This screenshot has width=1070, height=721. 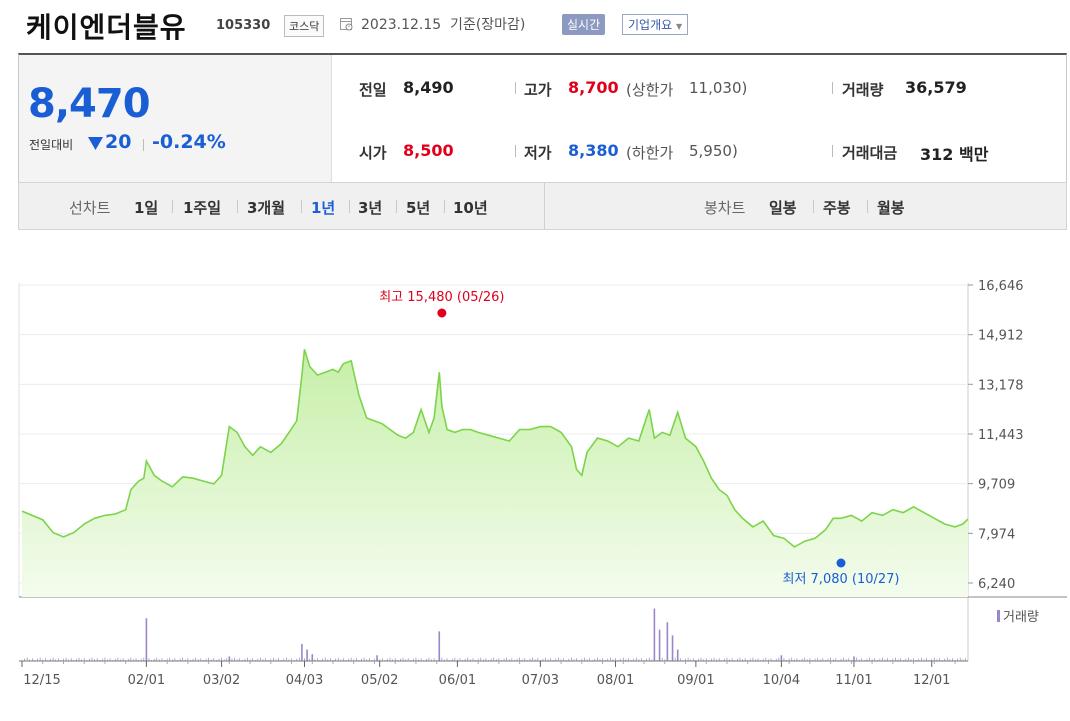 What do you see at coordinates (954, 154) in the screenshot?
I see `trade-value-value: 312 백만` at bounding box center [954, 154].